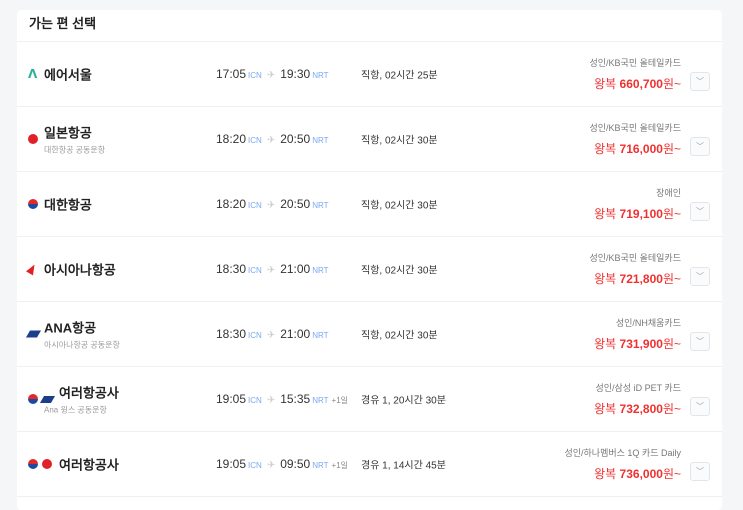 This screenshot has height=510, width=743. I want to click on fare-condition: 성인/하나멤버스 1Q 카드 Daily, so click(622, 453).